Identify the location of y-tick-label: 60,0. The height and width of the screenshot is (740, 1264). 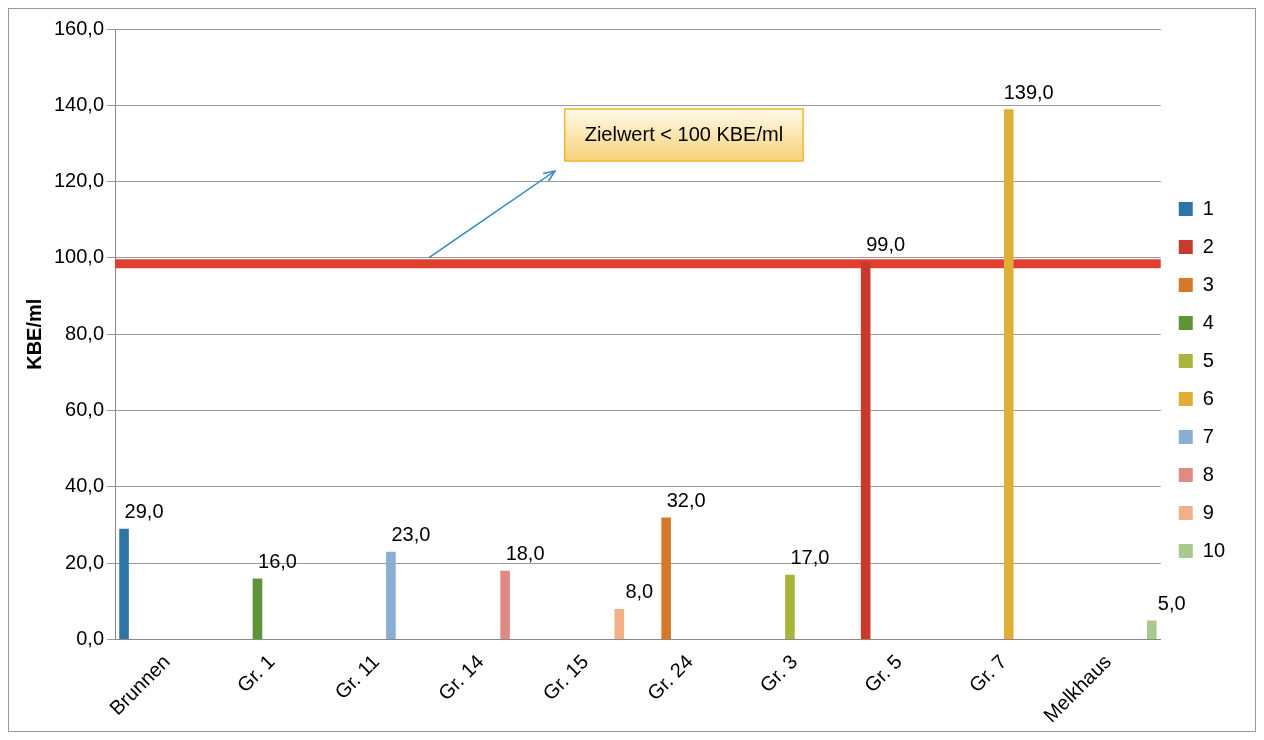
(85, 409).